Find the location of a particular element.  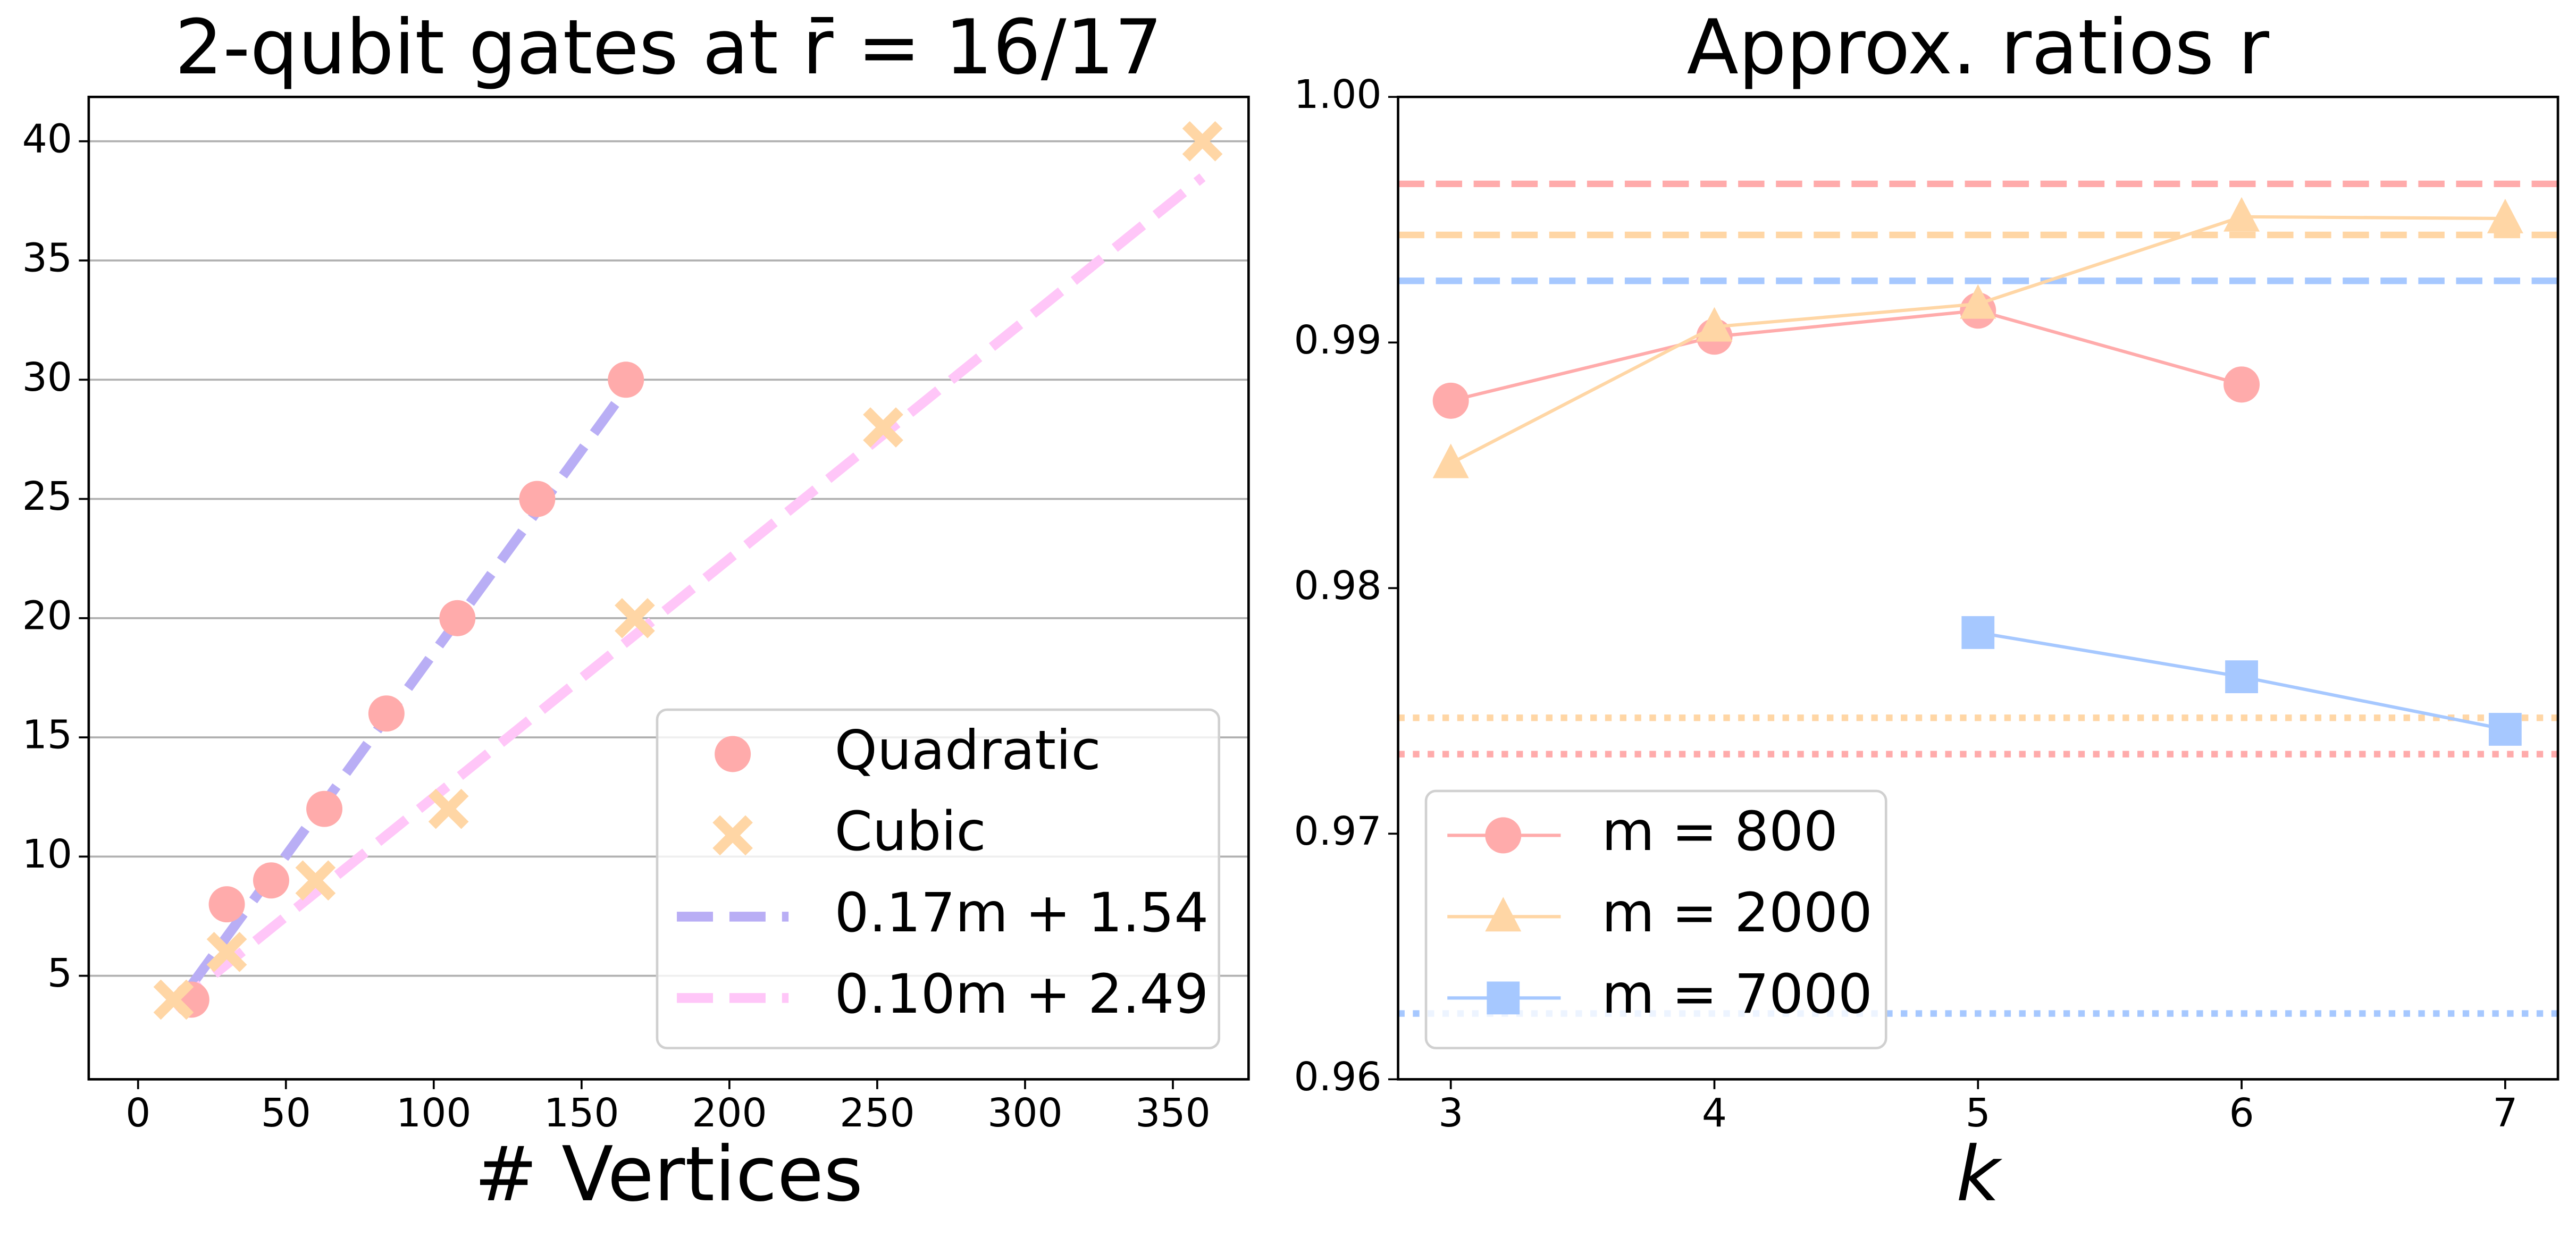

x-axis-label: # Vertices is located at coordinates (668, 1174).